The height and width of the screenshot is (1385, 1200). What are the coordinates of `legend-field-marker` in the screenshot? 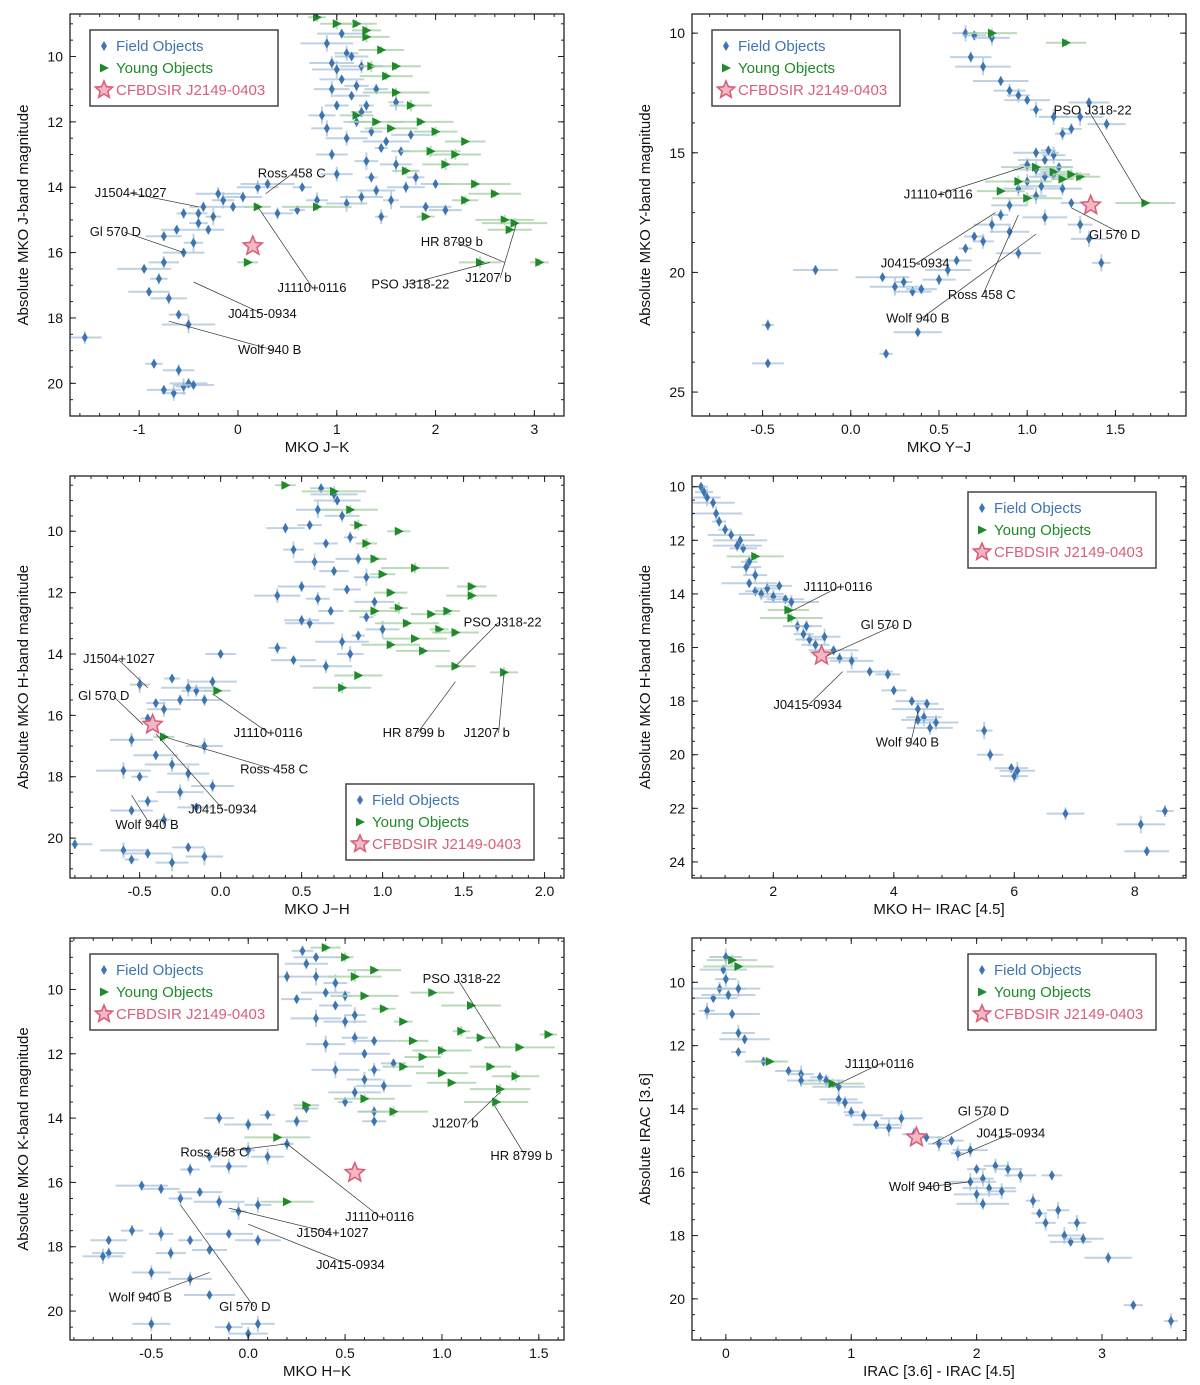 It's located at (982, 508).